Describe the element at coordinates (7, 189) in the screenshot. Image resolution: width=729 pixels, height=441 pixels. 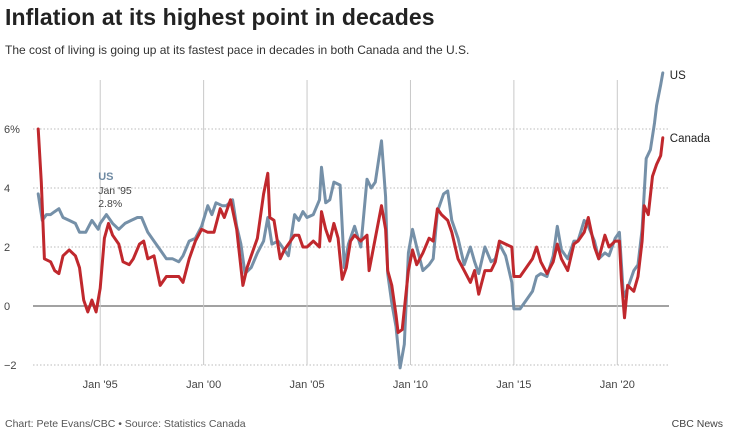
I see `y-tick-label: 4` at that location.